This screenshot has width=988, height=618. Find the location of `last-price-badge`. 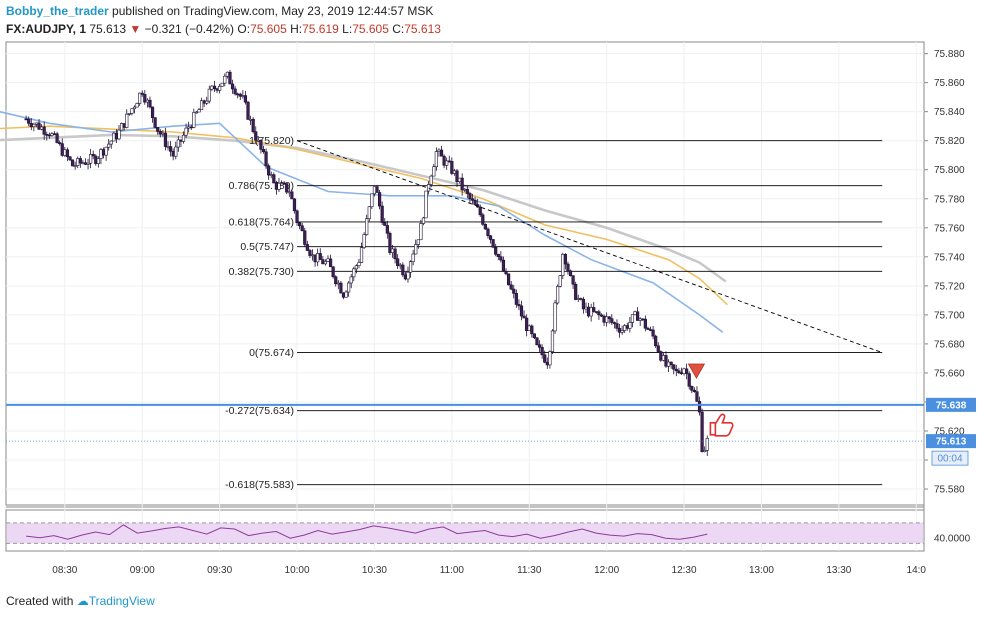

last-price-badge is located at coordinates (951, 441).